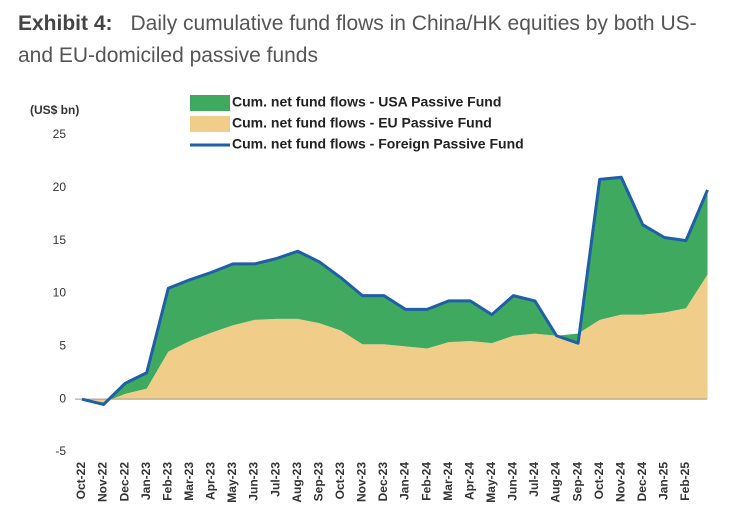  What do you see at coordinates (318, 482) in the screenshot?
I see `x-tick-label: Sep-23` at bounding box center [318, 482].